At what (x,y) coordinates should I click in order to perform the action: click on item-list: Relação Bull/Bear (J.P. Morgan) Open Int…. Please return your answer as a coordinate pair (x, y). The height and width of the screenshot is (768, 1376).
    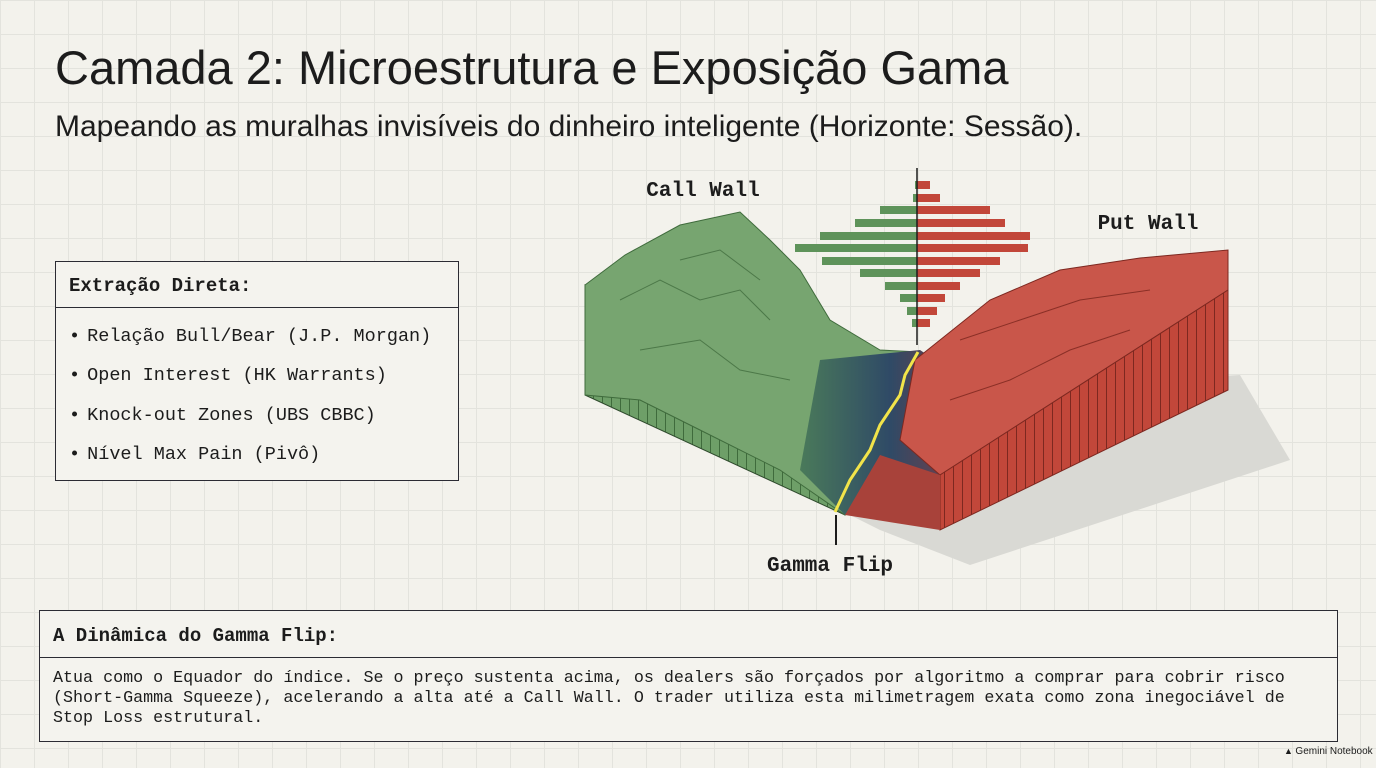
    Looking at the image, I should click on (257, 393).